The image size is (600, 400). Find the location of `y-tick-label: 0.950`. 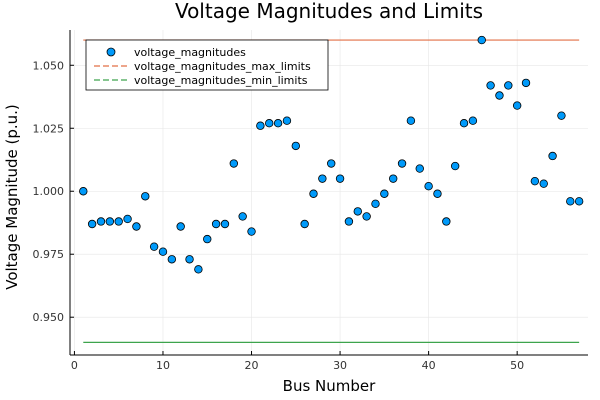

y-tick-label: 0.950 is located at coordinates (49, 317).